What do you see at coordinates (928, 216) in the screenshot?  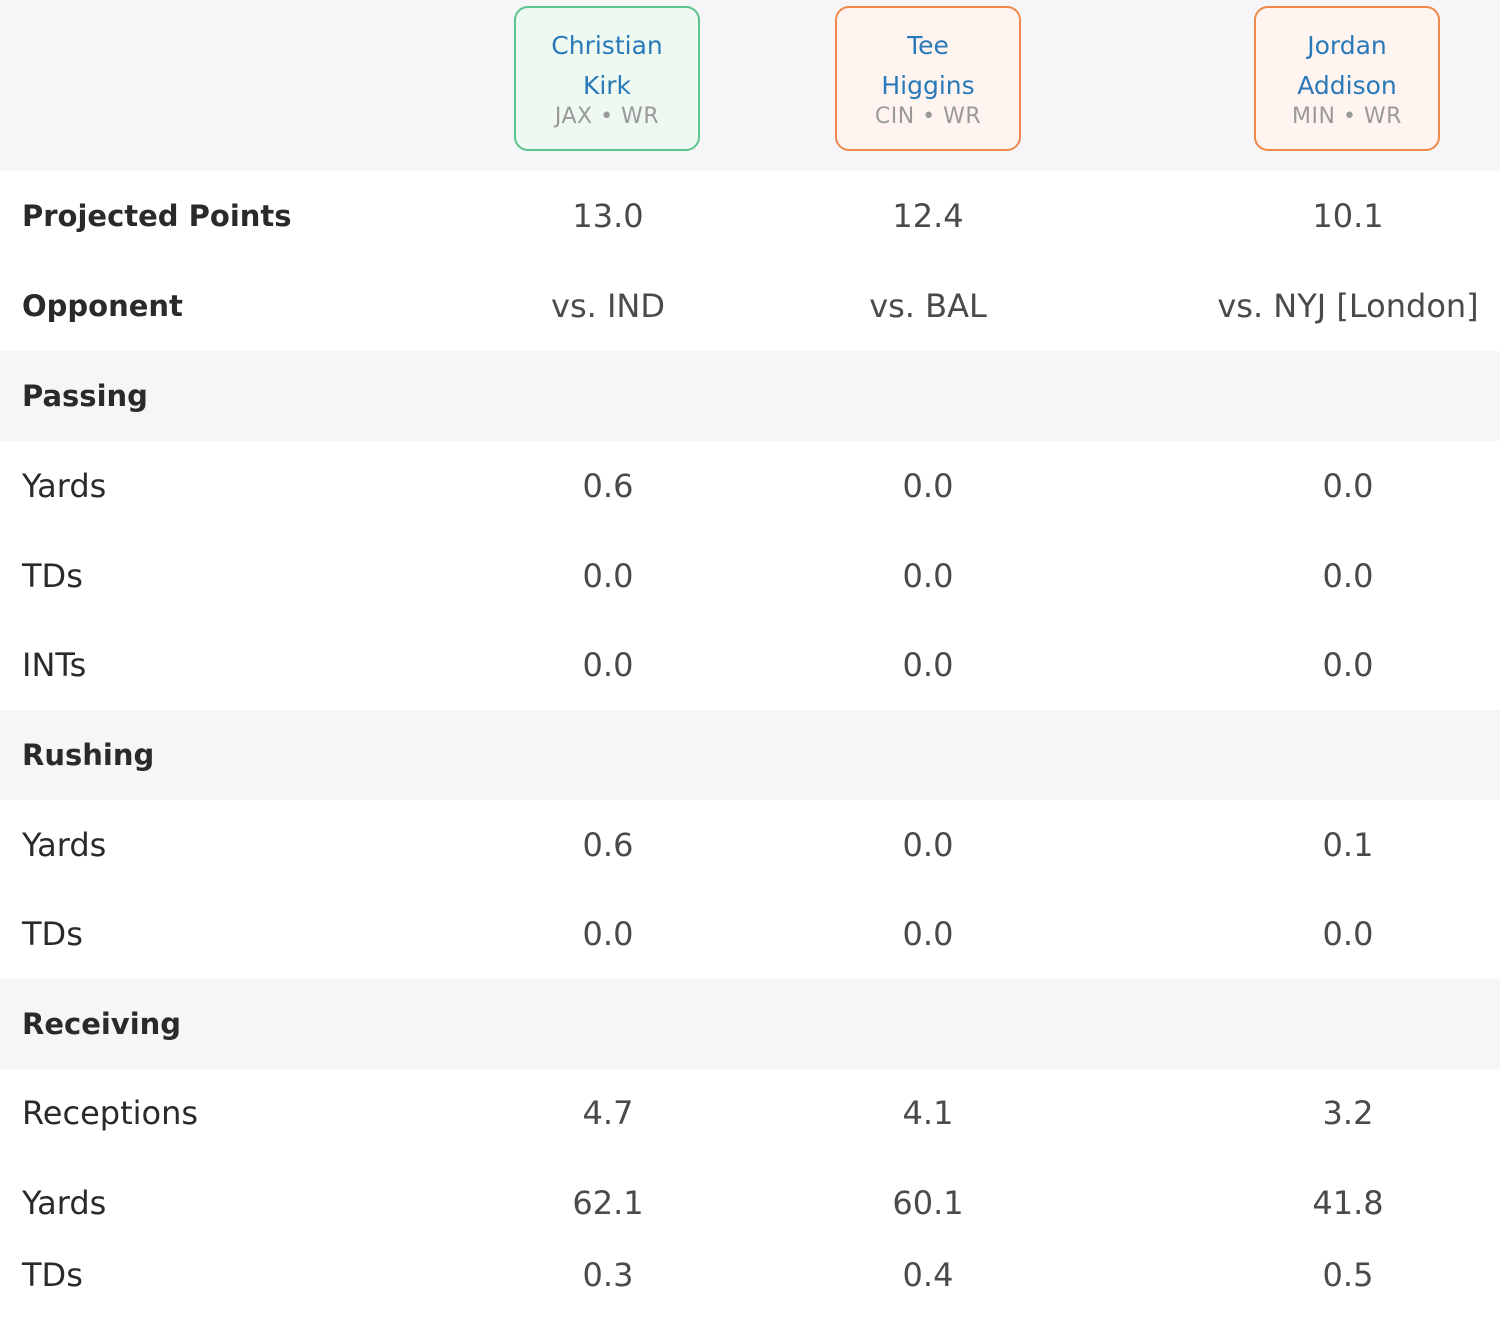 I see `value-cell: 12.4` at bounding box center [928, 216].